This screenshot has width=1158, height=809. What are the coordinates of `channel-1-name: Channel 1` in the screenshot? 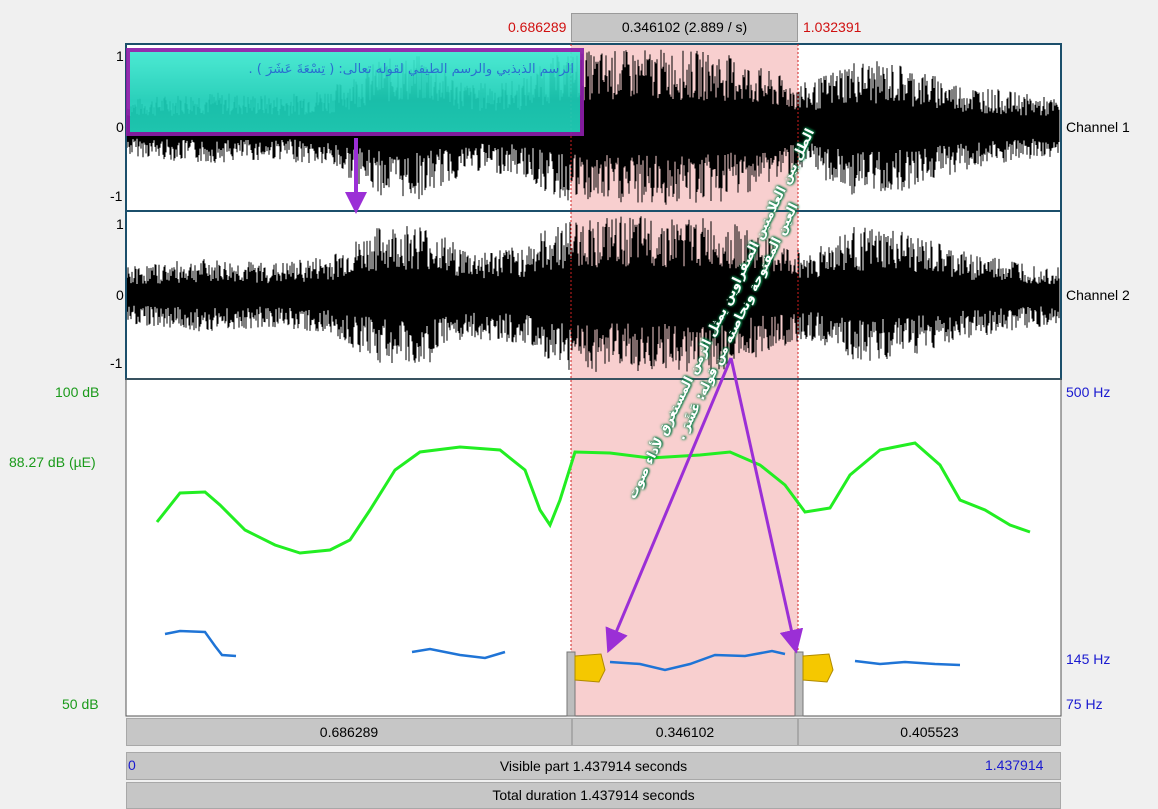 It's located at (1098, 127).